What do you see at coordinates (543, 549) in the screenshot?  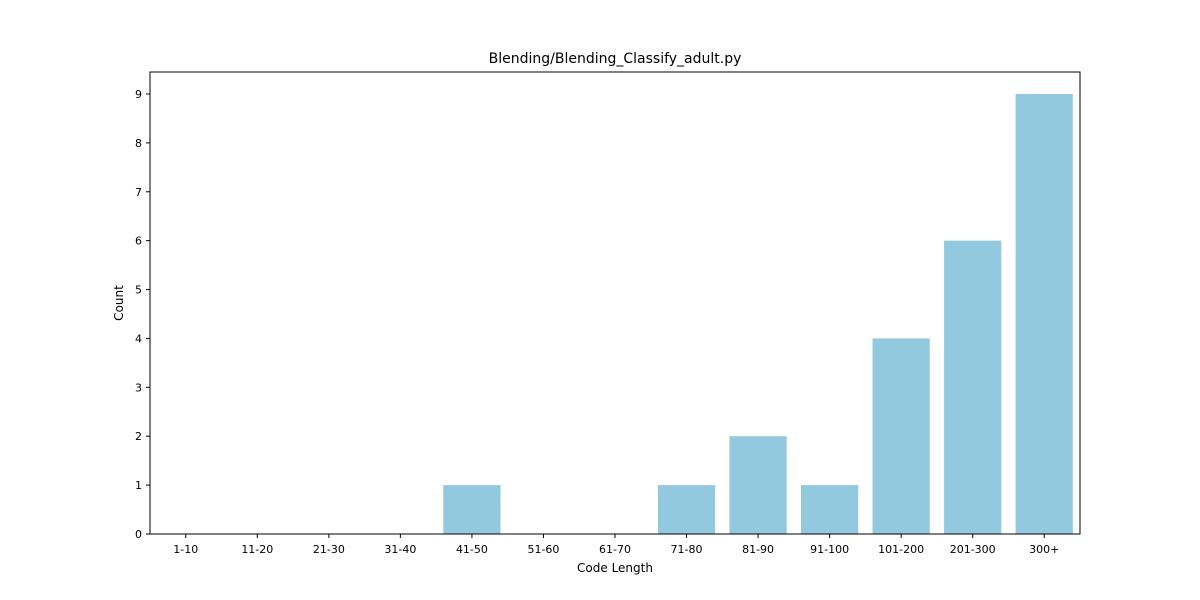 I see `x-tick-label: 51-60` at bounding box center [543, 549].